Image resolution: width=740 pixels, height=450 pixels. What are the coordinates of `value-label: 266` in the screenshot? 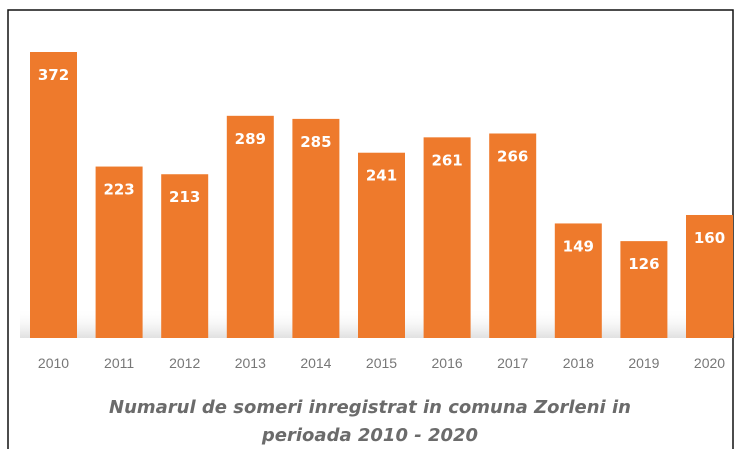 It's located at (512, 156).